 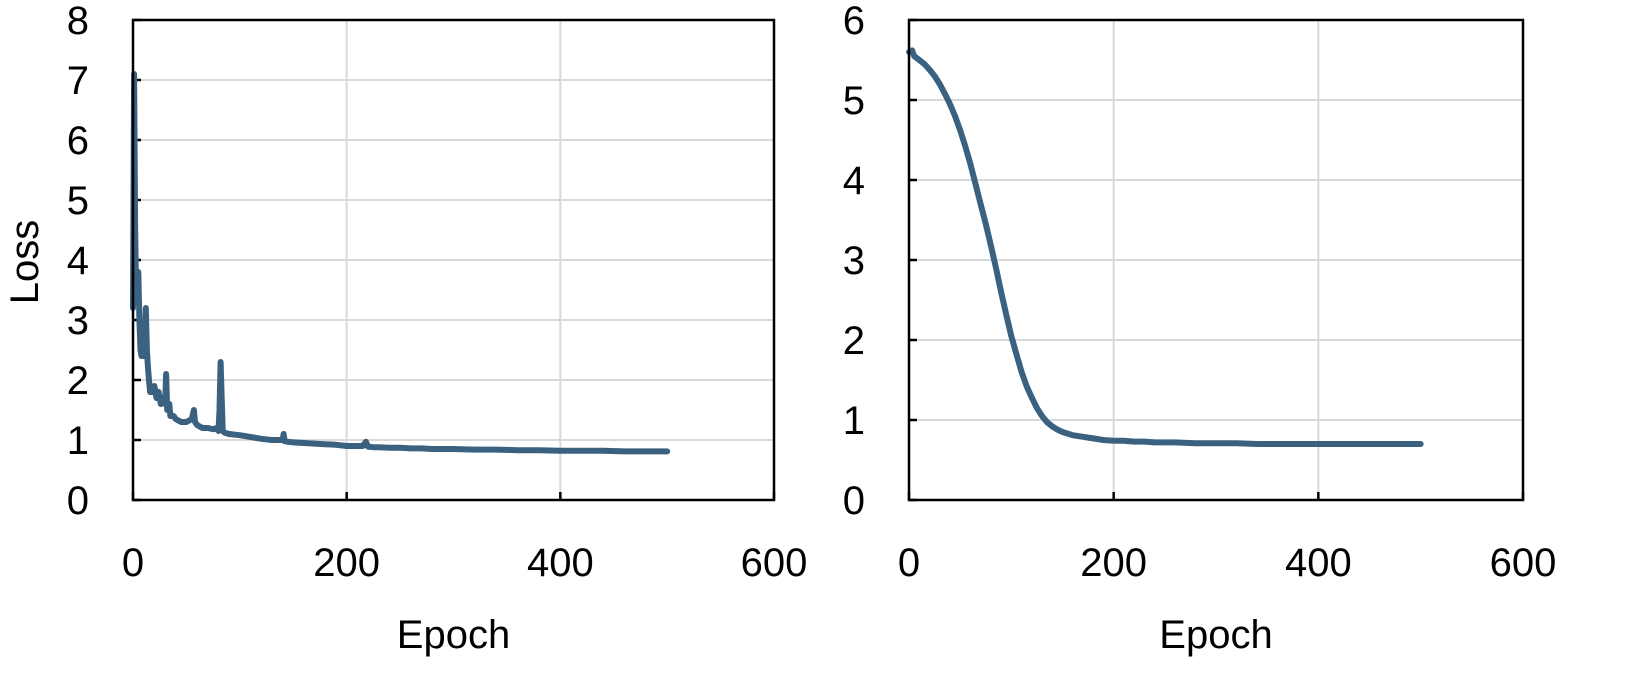 What do you see at coordinates (78, 21) in the screenshot?
I see `y-tick-label: 8` at bounding box center [78, 21].